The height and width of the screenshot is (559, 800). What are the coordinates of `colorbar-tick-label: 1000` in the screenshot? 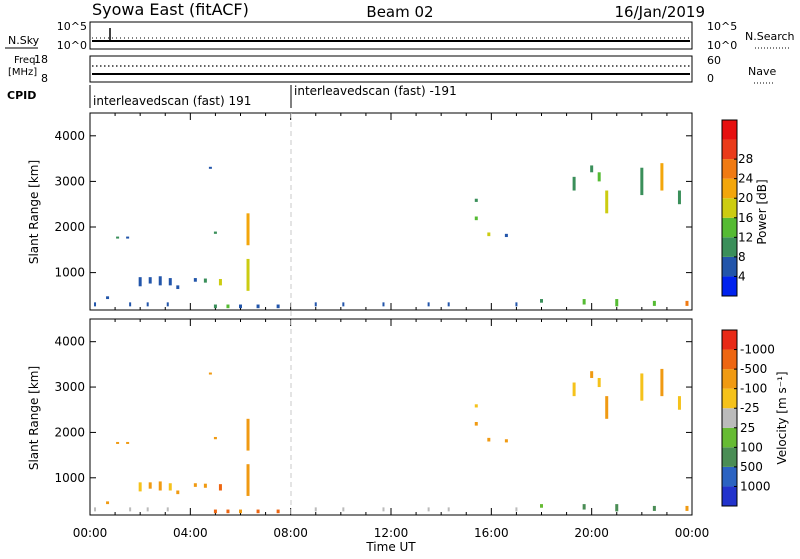 It's located at (755, 486).